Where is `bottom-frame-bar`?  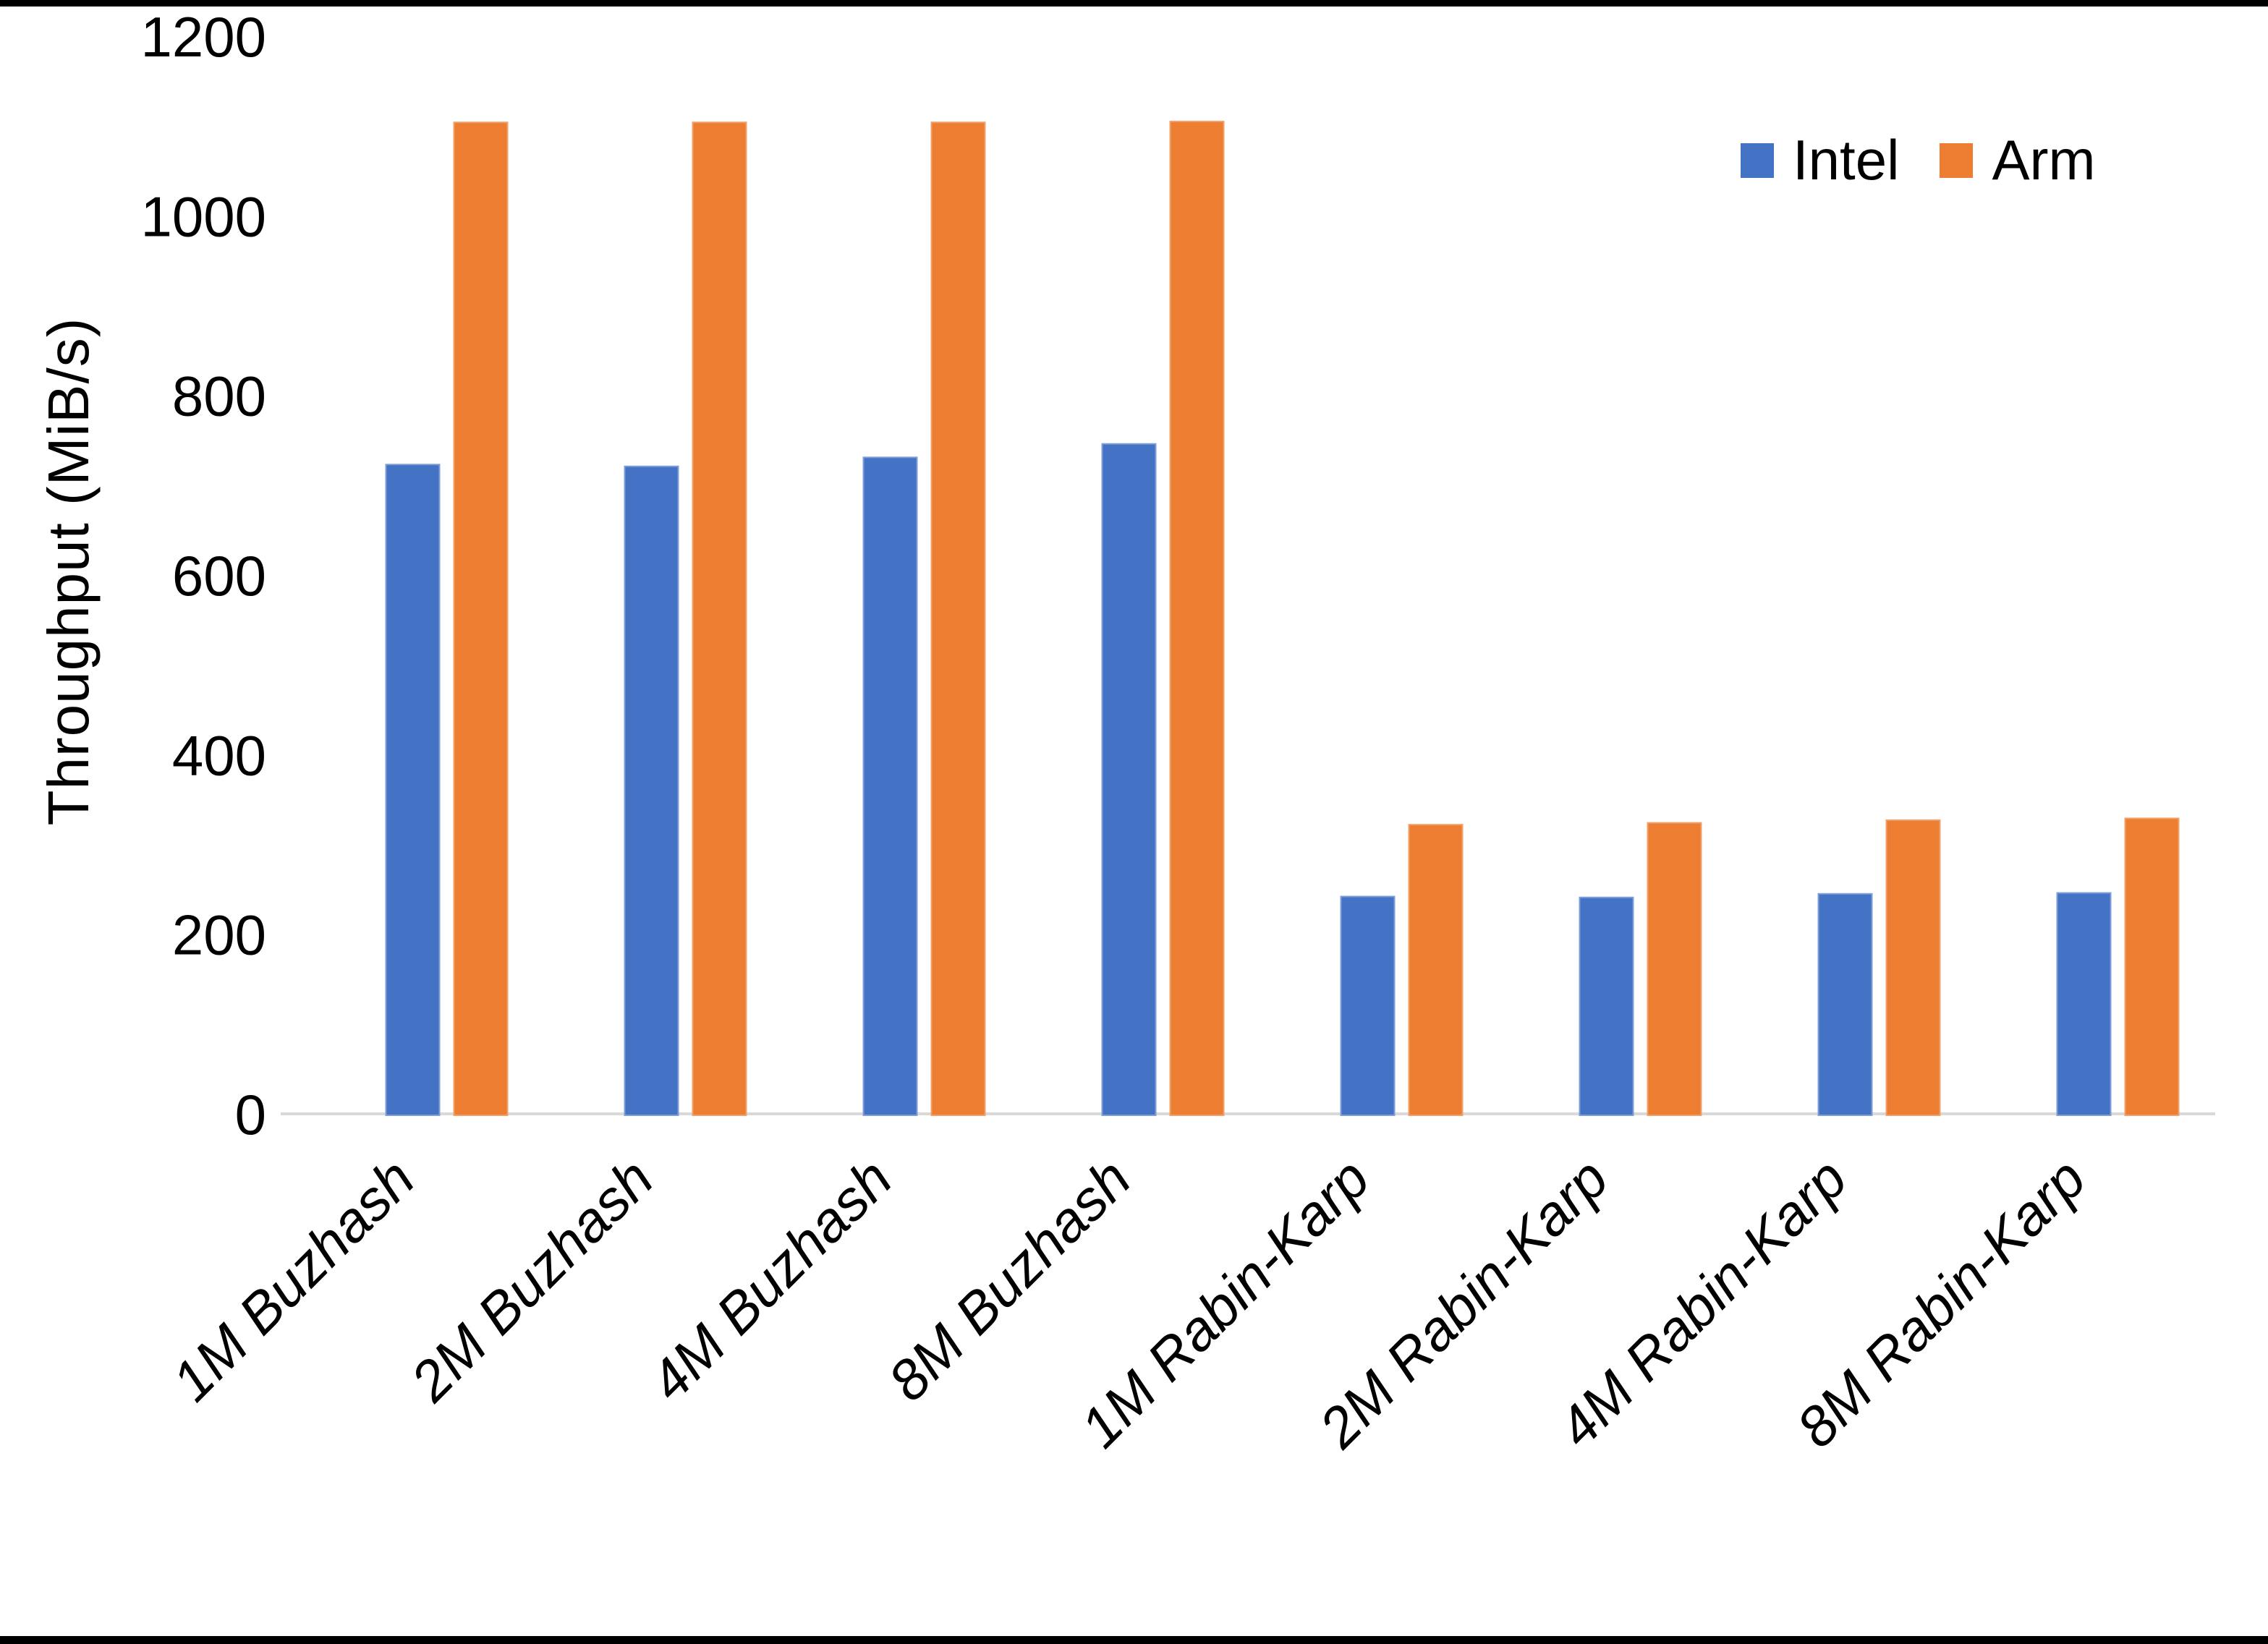
bottom-frame-bar is located at coordinates (1134, 1640).